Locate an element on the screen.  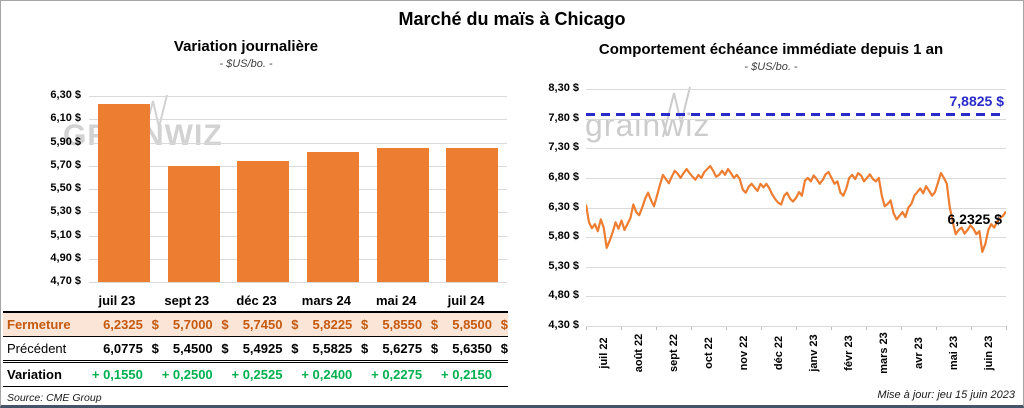
table-header-row: juil 23 sept 23 déc 23 mars 24 mai 24 juil 24 is located at coordinates (255, 301).